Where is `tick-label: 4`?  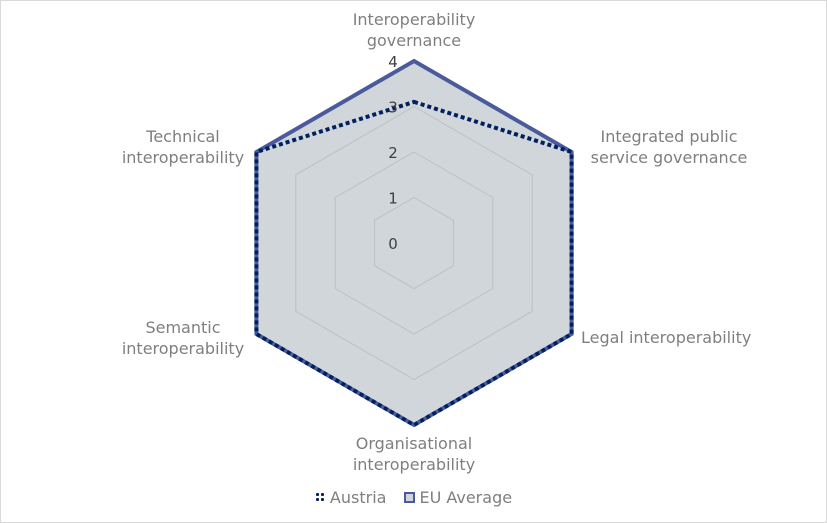
tick-label: 4 is located at coordinates (393, 62).